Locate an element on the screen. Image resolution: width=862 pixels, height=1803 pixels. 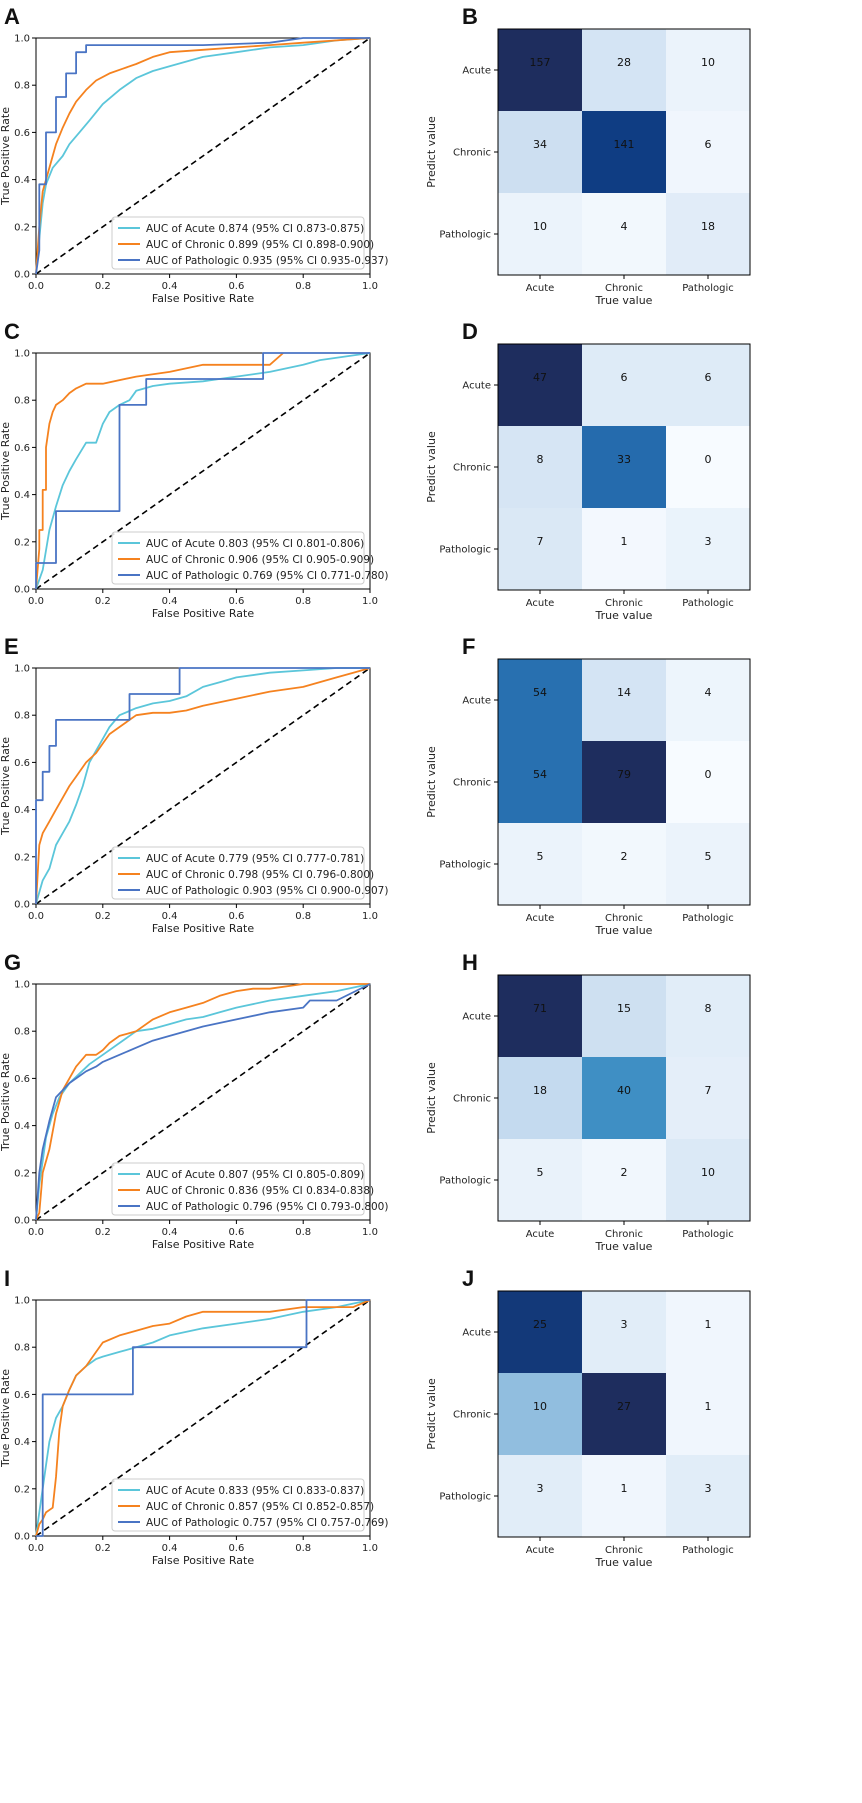
y-tick-label: 0.6 is located at coordinates (22, 448).